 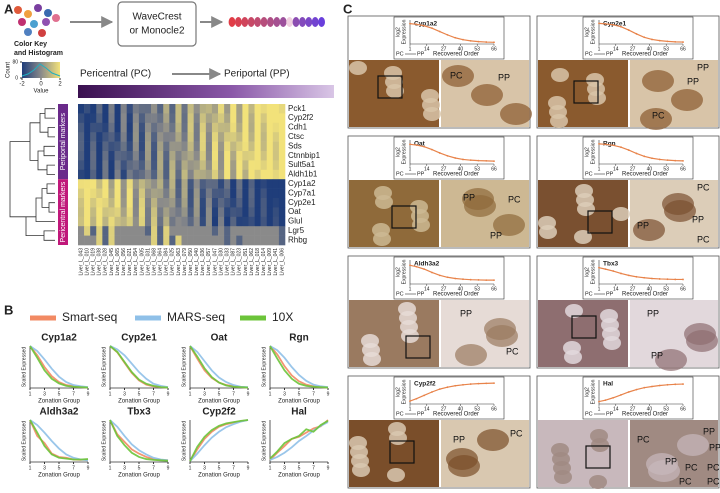 I want to click on x-tick-label: 5, so click(x=219, y=468).